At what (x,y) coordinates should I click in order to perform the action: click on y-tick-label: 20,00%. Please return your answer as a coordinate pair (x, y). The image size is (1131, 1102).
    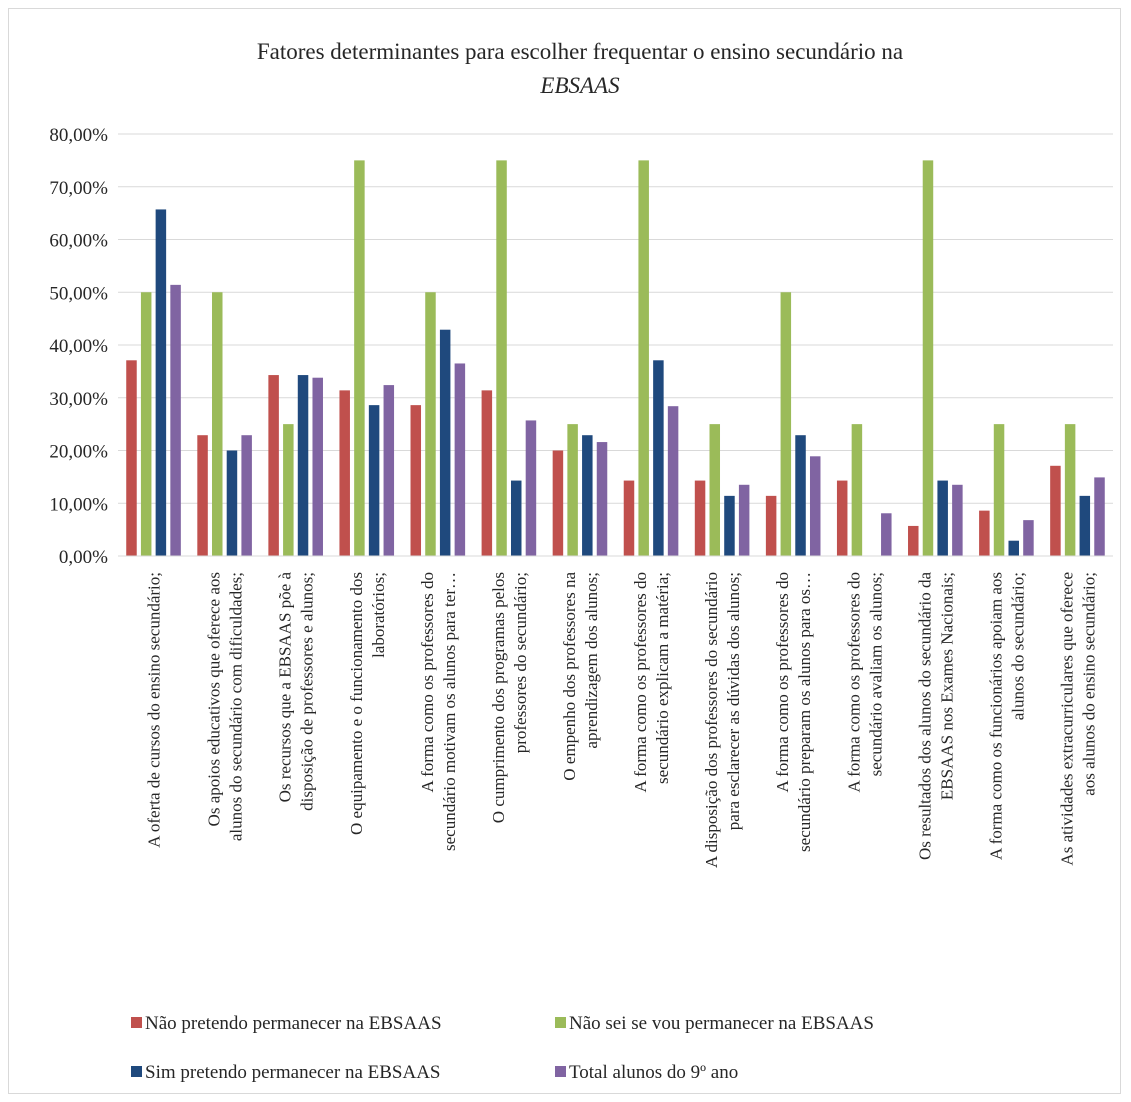
    Looking at the image, I should click on (78, 452).